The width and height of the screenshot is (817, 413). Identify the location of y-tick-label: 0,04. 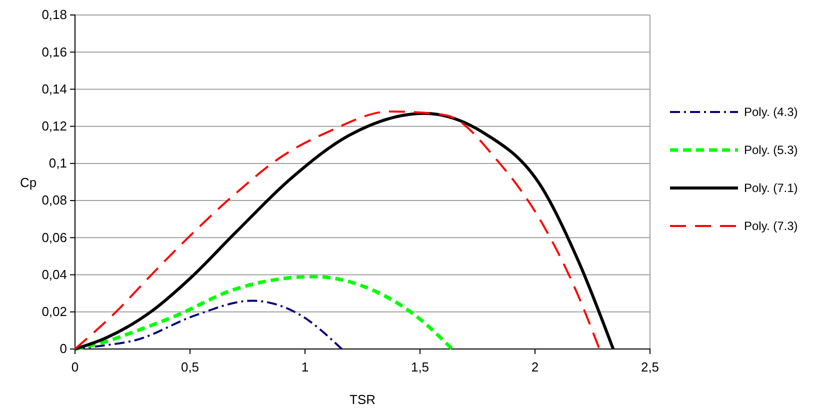
(54, 274).